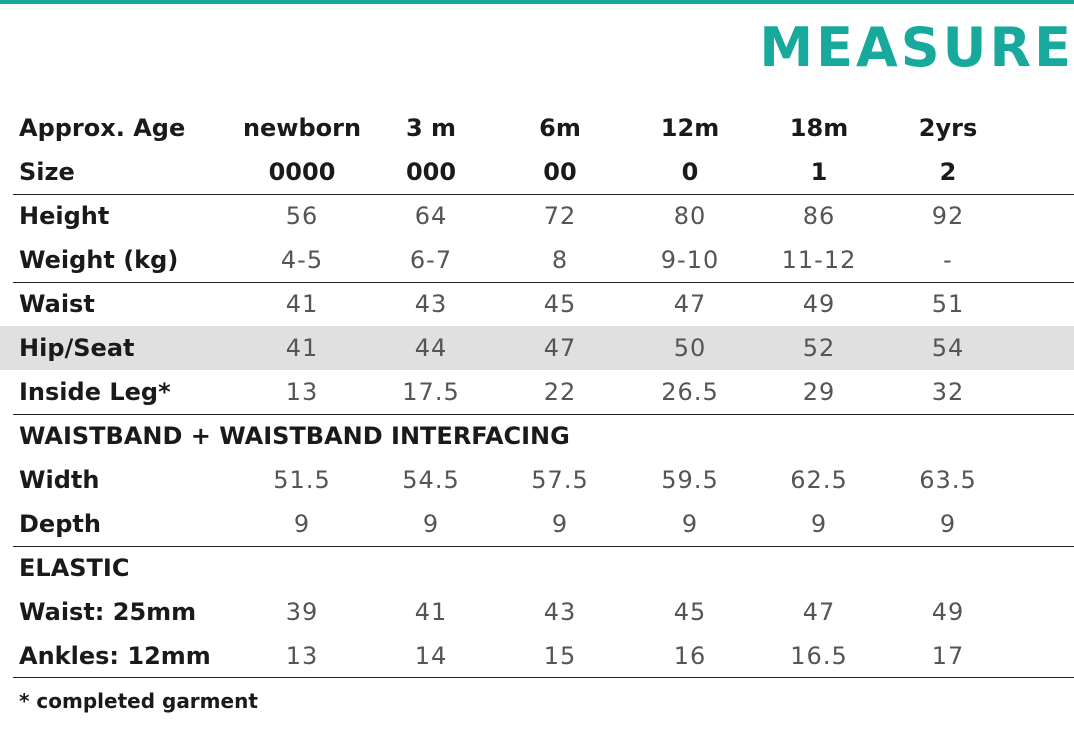 This screenshot has width=1074, height=754. I want to click on cell-newborn: 39, so click(302, 612).